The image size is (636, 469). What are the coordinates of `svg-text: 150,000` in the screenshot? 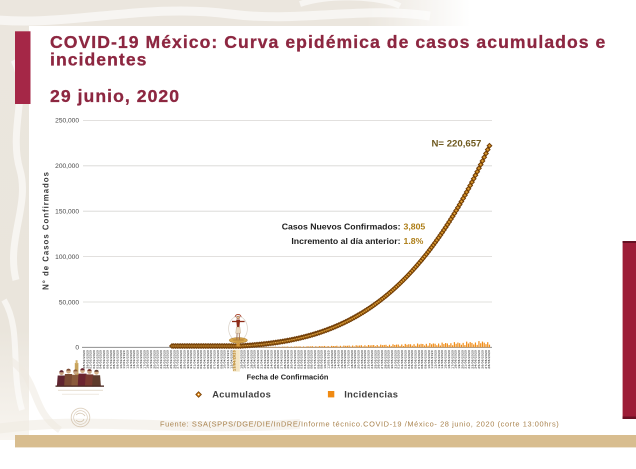 It's located at (67, 212).